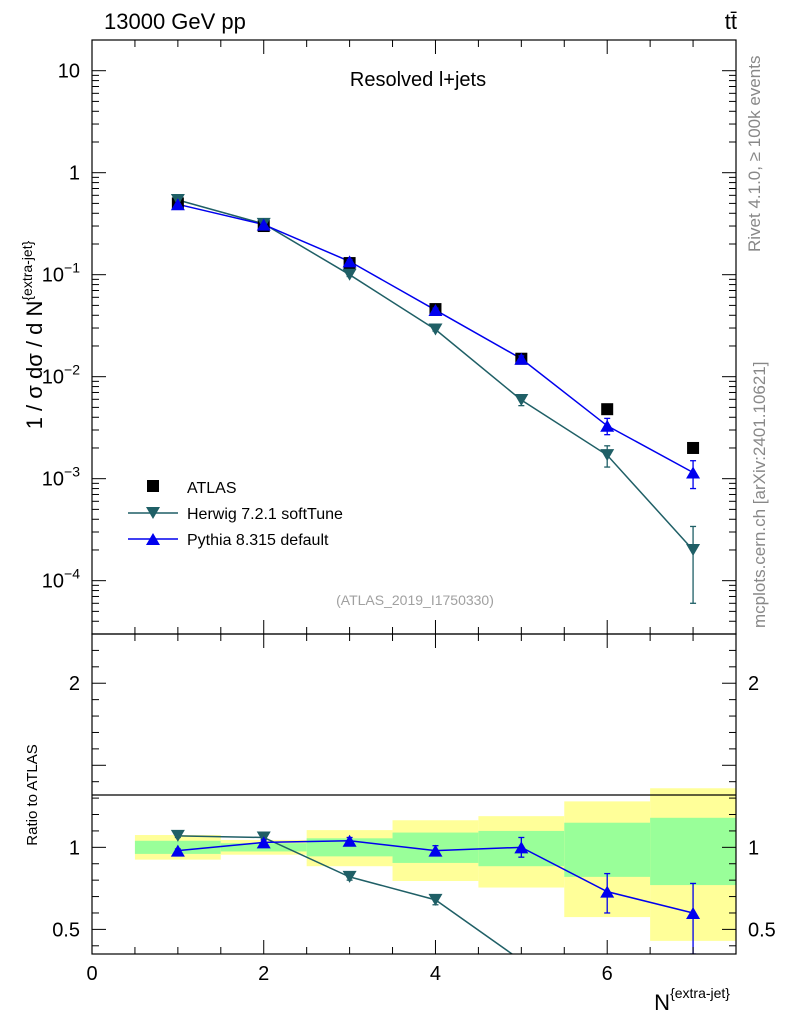  I want to click on mcplots-label: mcplots.cern.ch [arXiv:2401.10621], so click(759, 495).